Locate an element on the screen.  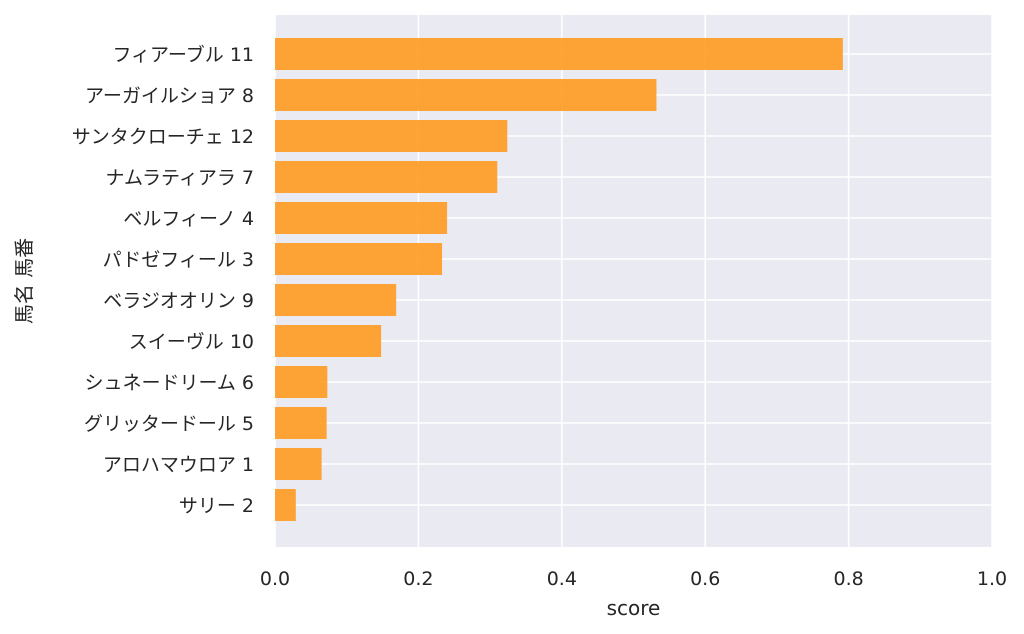
x-tick-label: 0.0 is located at coordinates (275, 579).